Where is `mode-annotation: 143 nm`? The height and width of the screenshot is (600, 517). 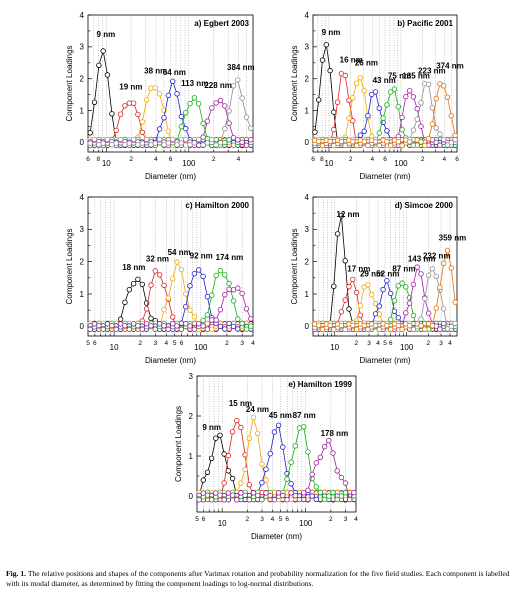 mode-annotation: 143 nm is located at coordinates (422, 259).